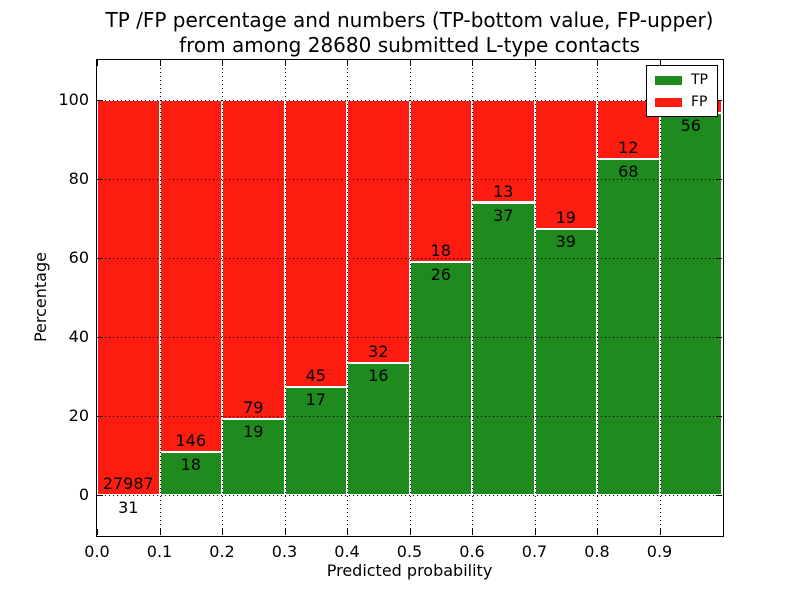  What do you see at coordinates (78, 257) in the screenshot?
I see `y-tick-label: 60` at bounding box center [78, 257].